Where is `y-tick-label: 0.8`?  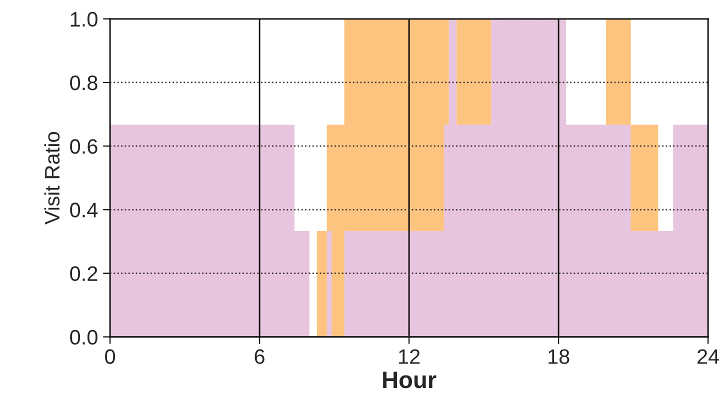
y-tick-label: 0.8 is located at coordinates (84, 82).